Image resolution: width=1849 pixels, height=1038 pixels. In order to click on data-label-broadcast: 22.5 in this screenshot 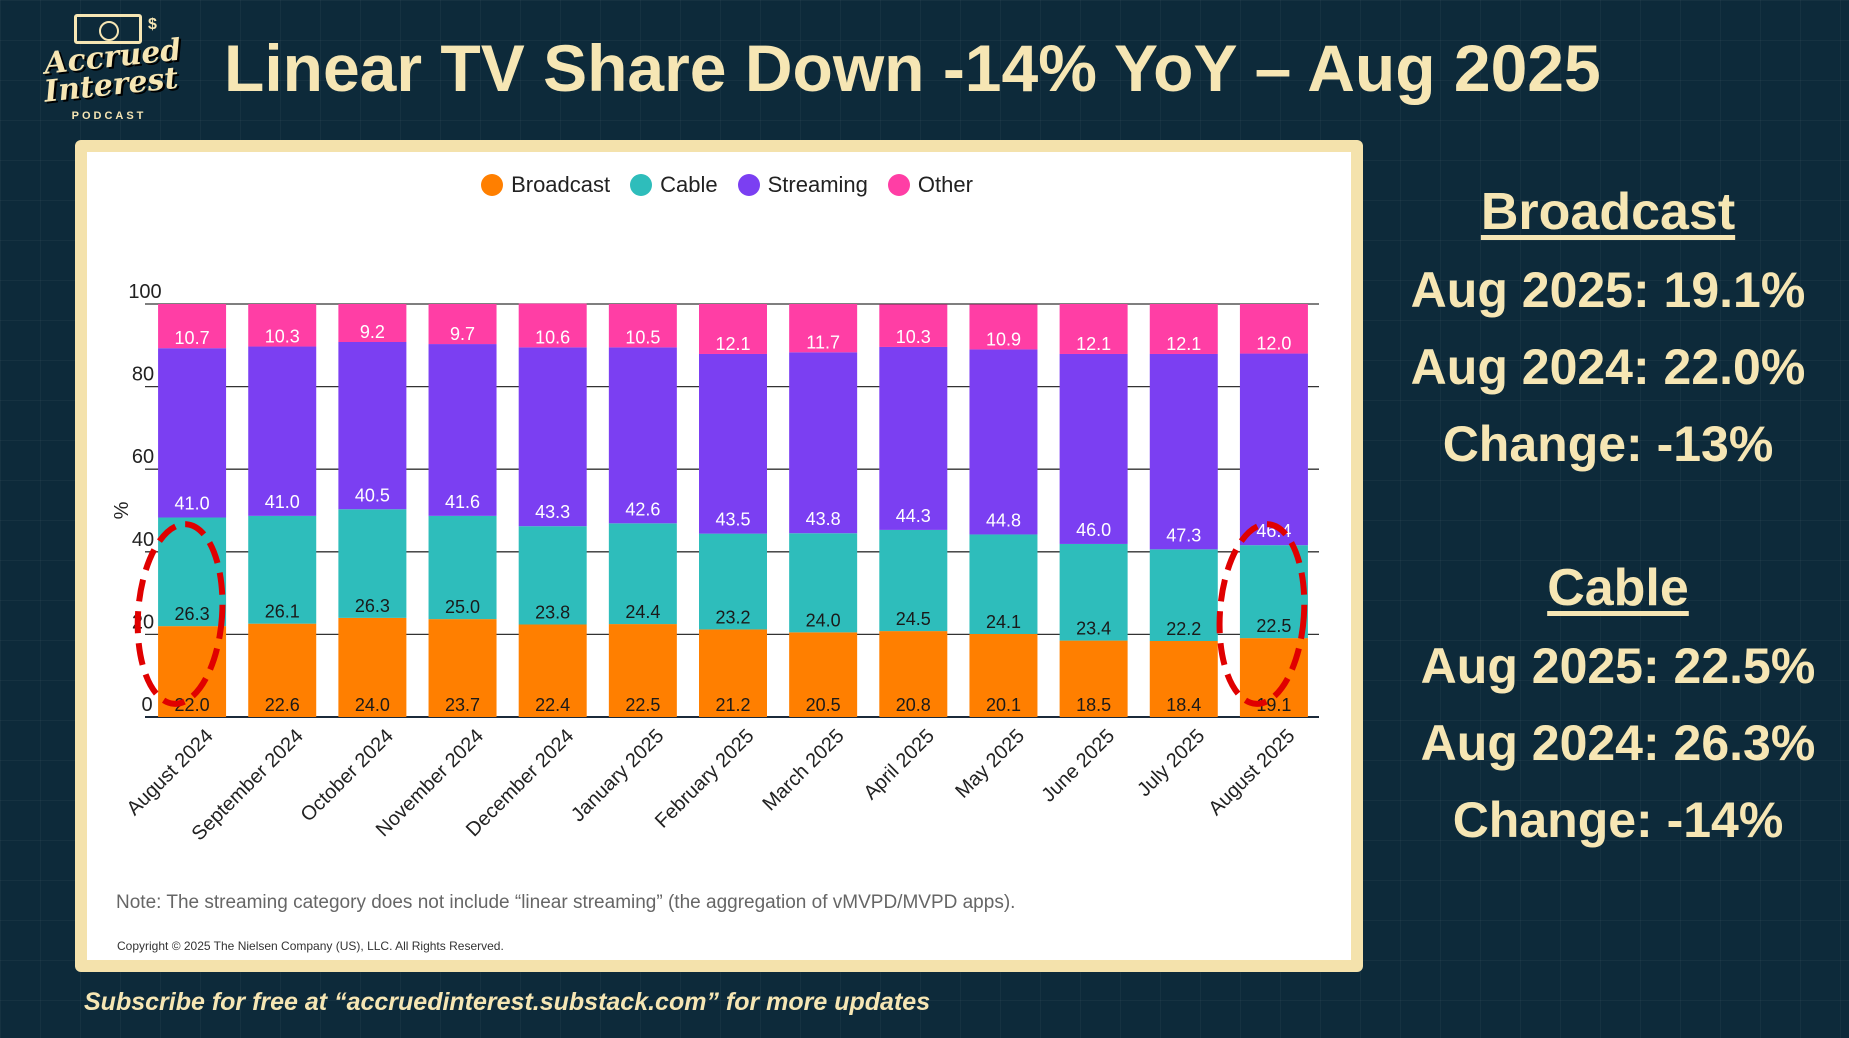, I will do `click(642, 705)`.